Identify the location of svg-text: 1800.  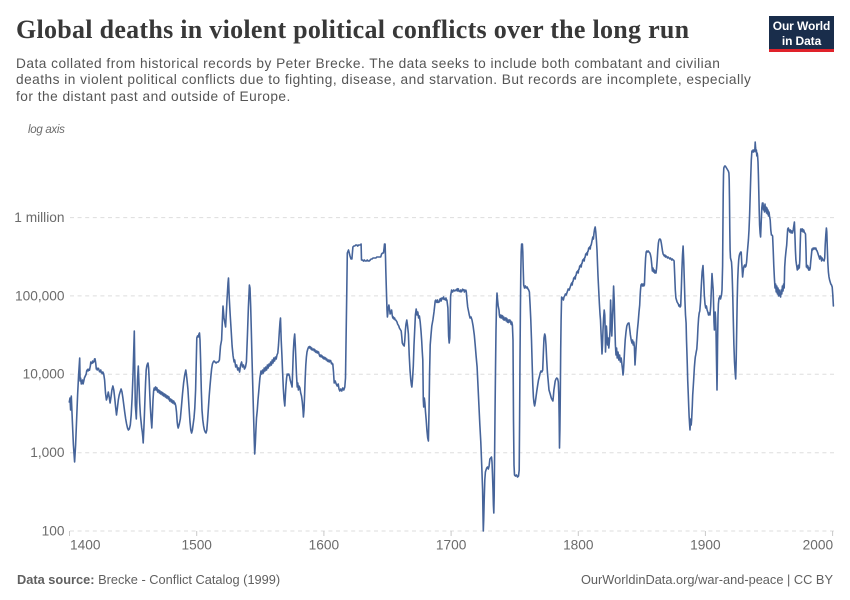
(578, 545).